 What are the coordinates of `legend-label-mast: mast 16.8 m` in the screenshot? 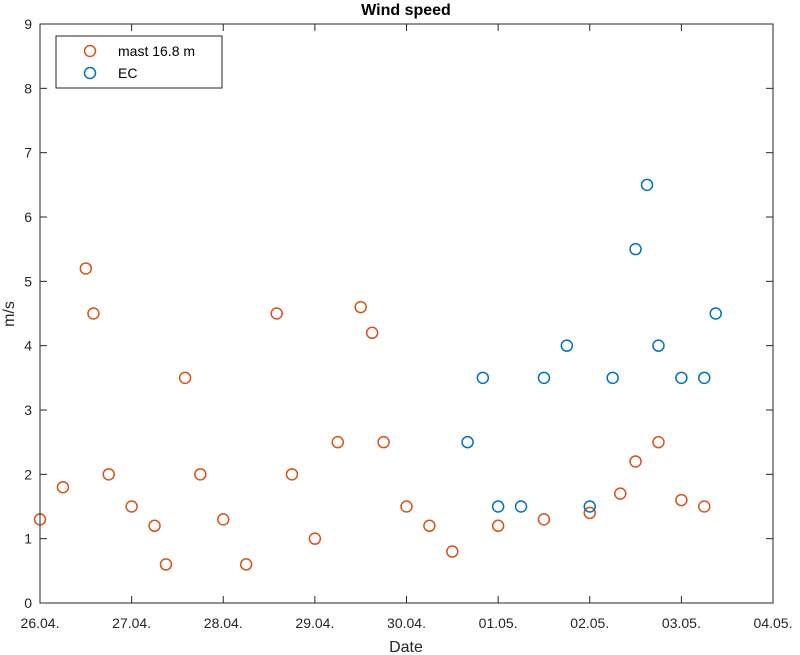 It's located at (156, 51).